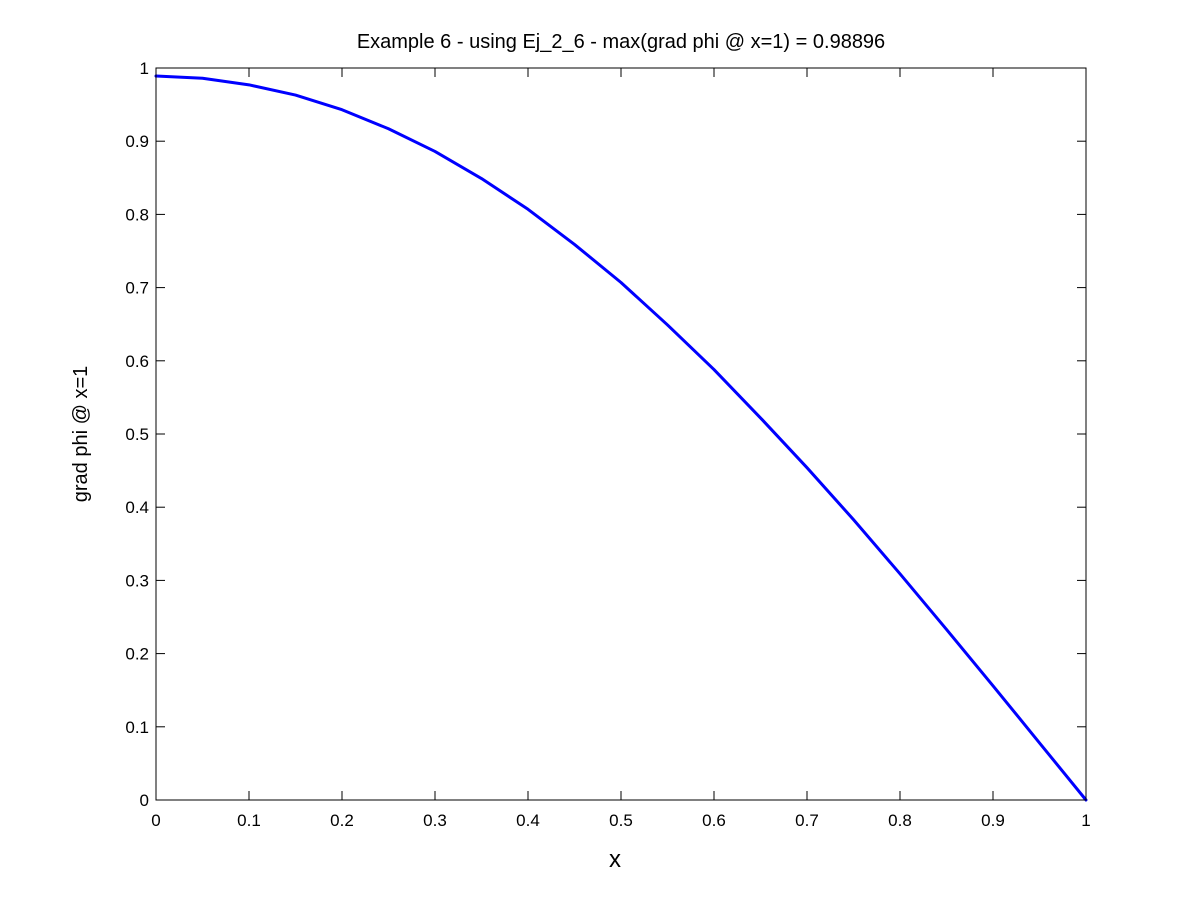  Describe the element at coordinates (137, 288) in the screenshot. I see `y-tick-label: 0.7` at that location.